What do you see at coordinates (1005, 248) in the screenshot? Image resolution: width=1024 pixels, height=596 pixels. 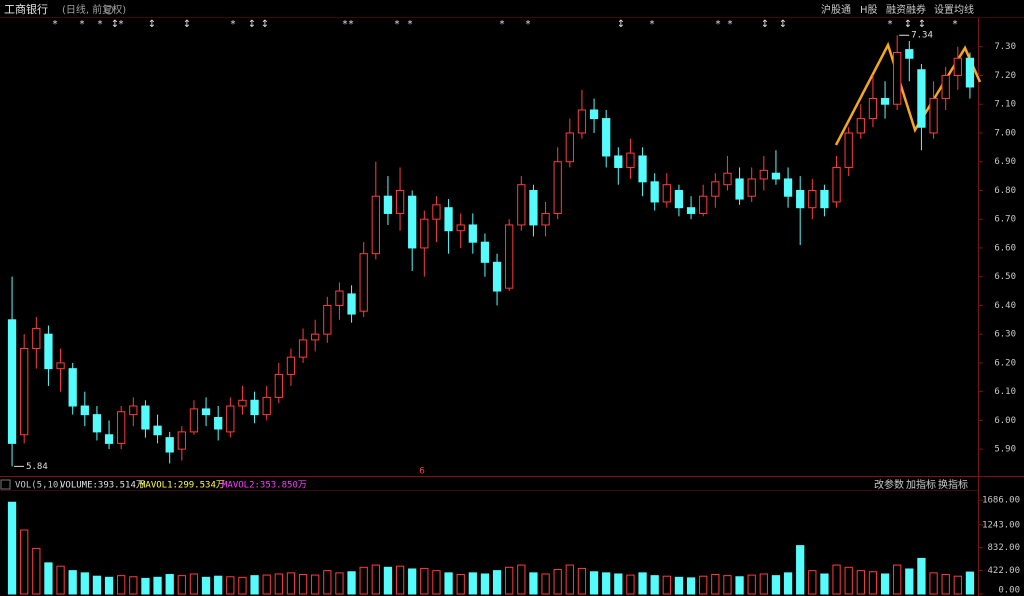 I see `y-tick-label: 6.60` at bounding box center [1005, 248].